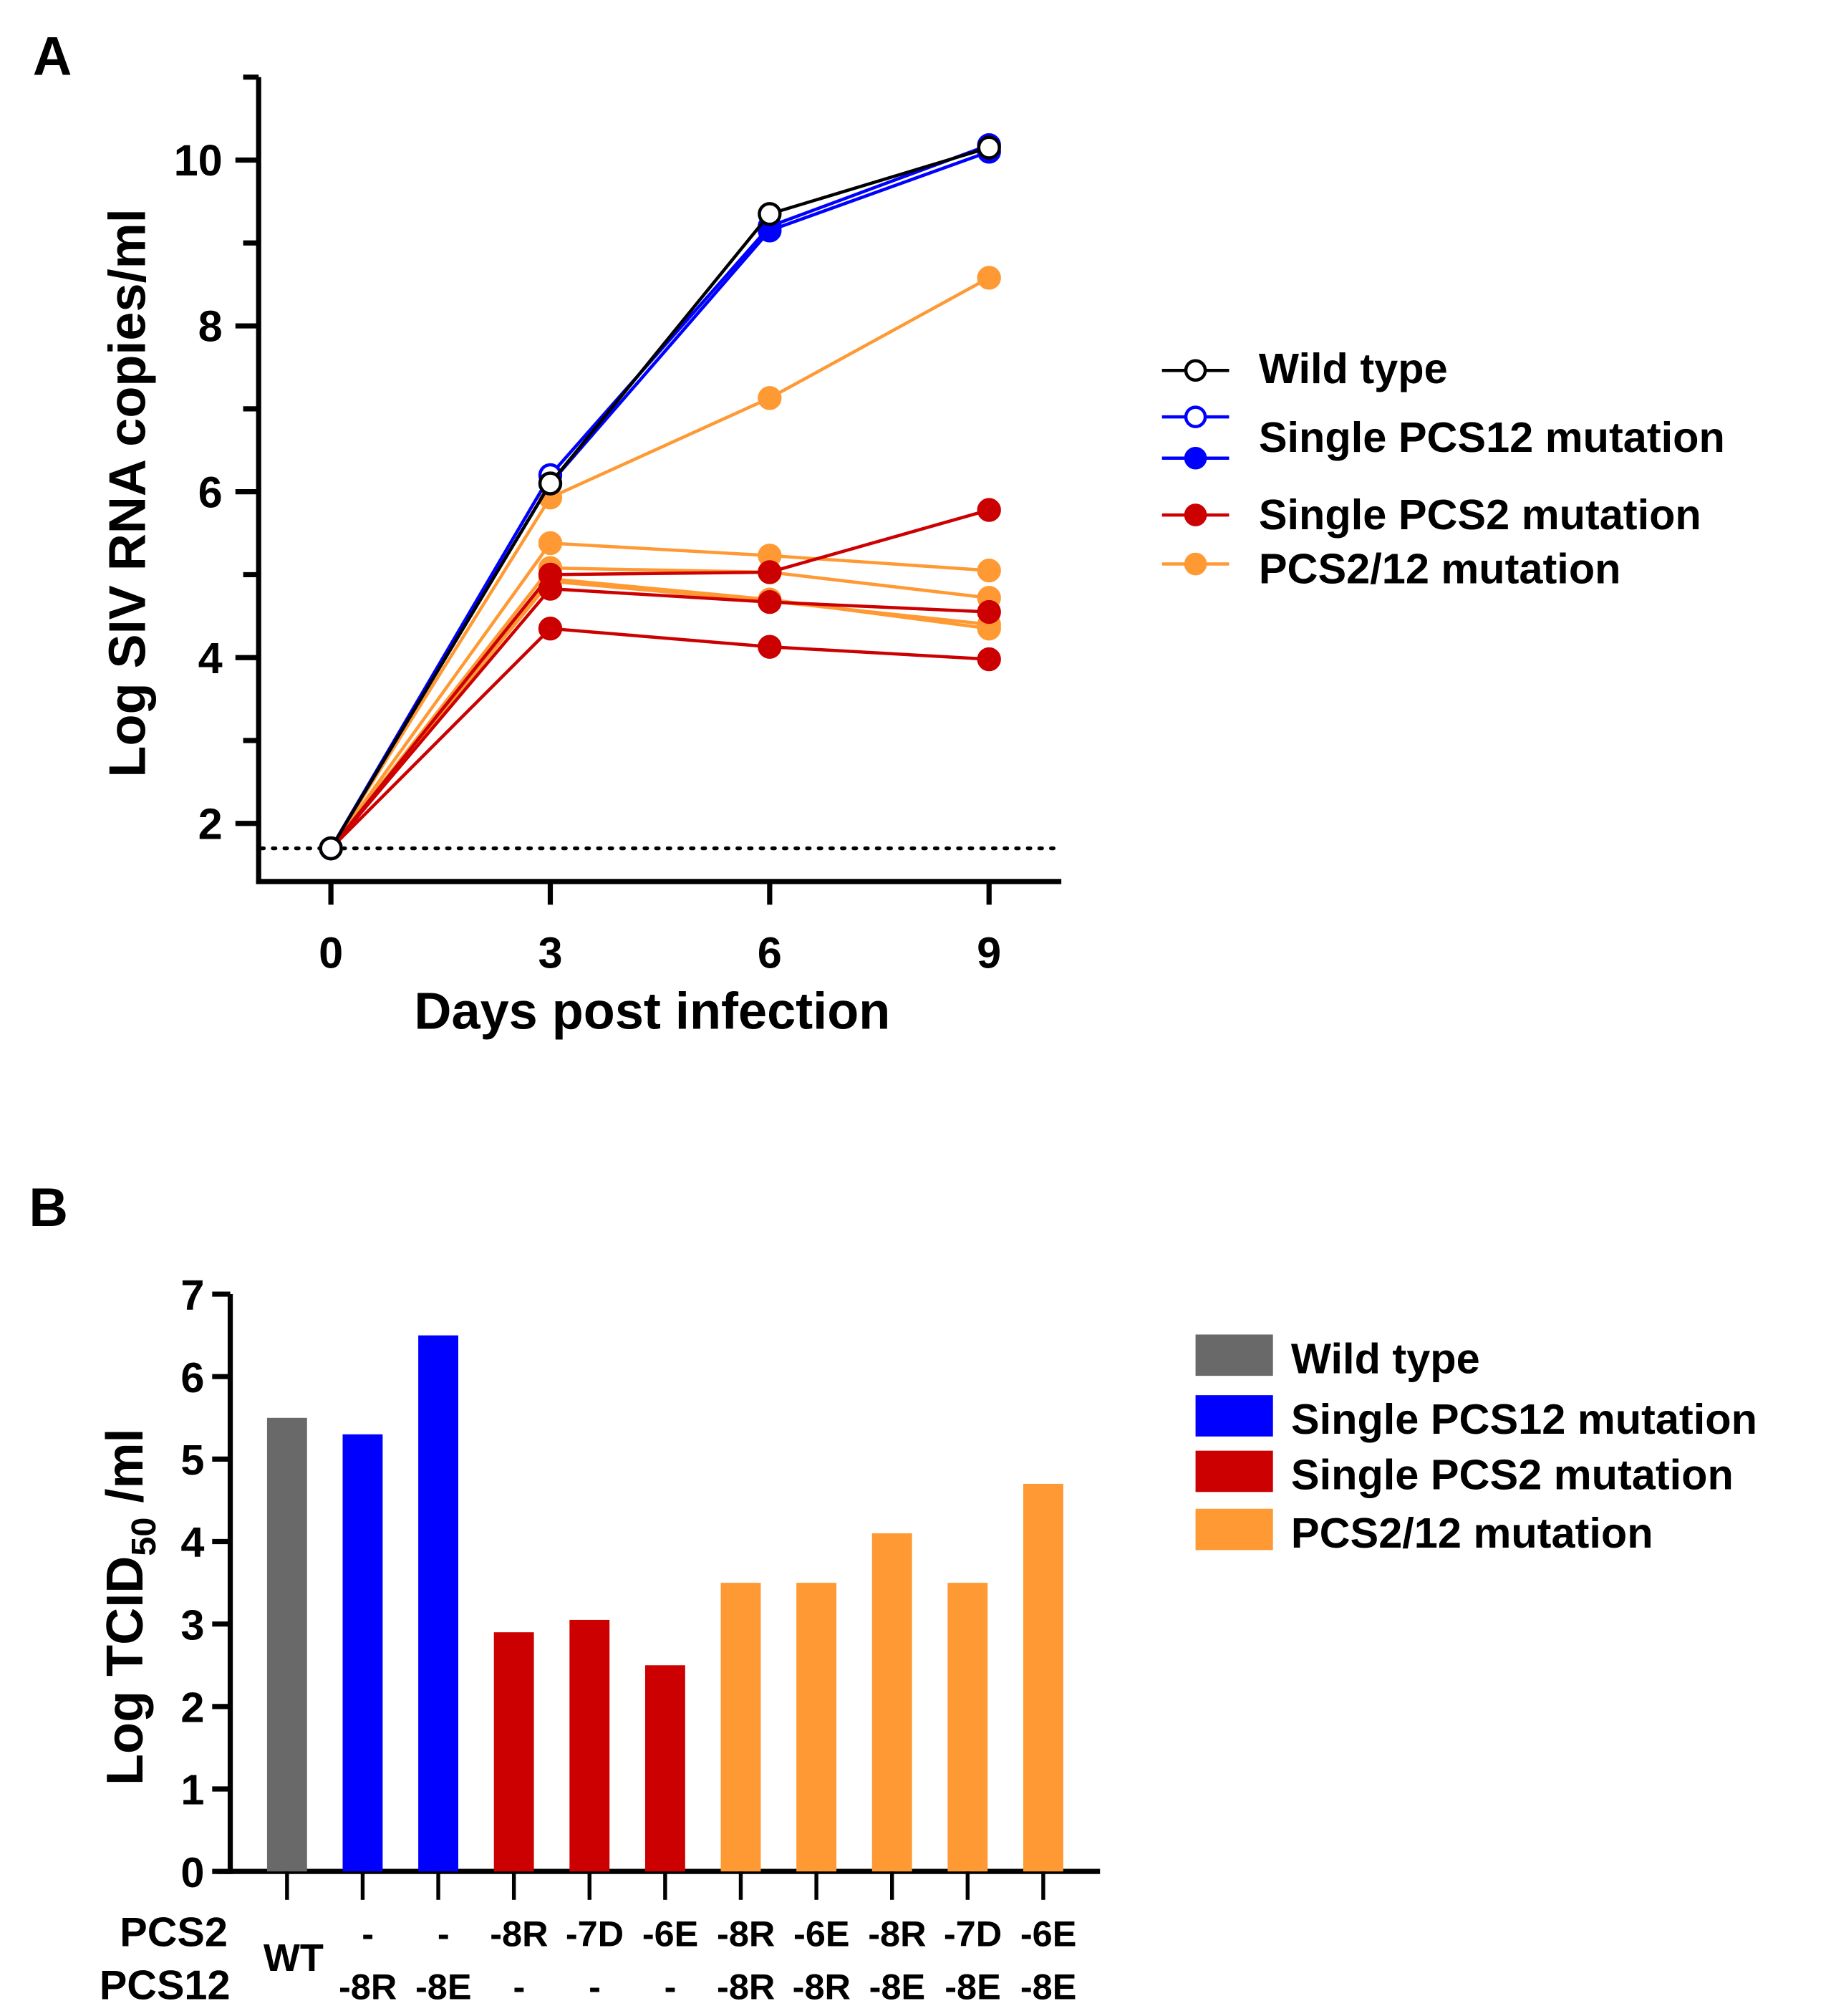 Image resolution: width=1831 pixels, height=2016 pixels. Describe the element at coordinates (989, 954) in the screenshot. I see `x-tick-label: 9` at that location.